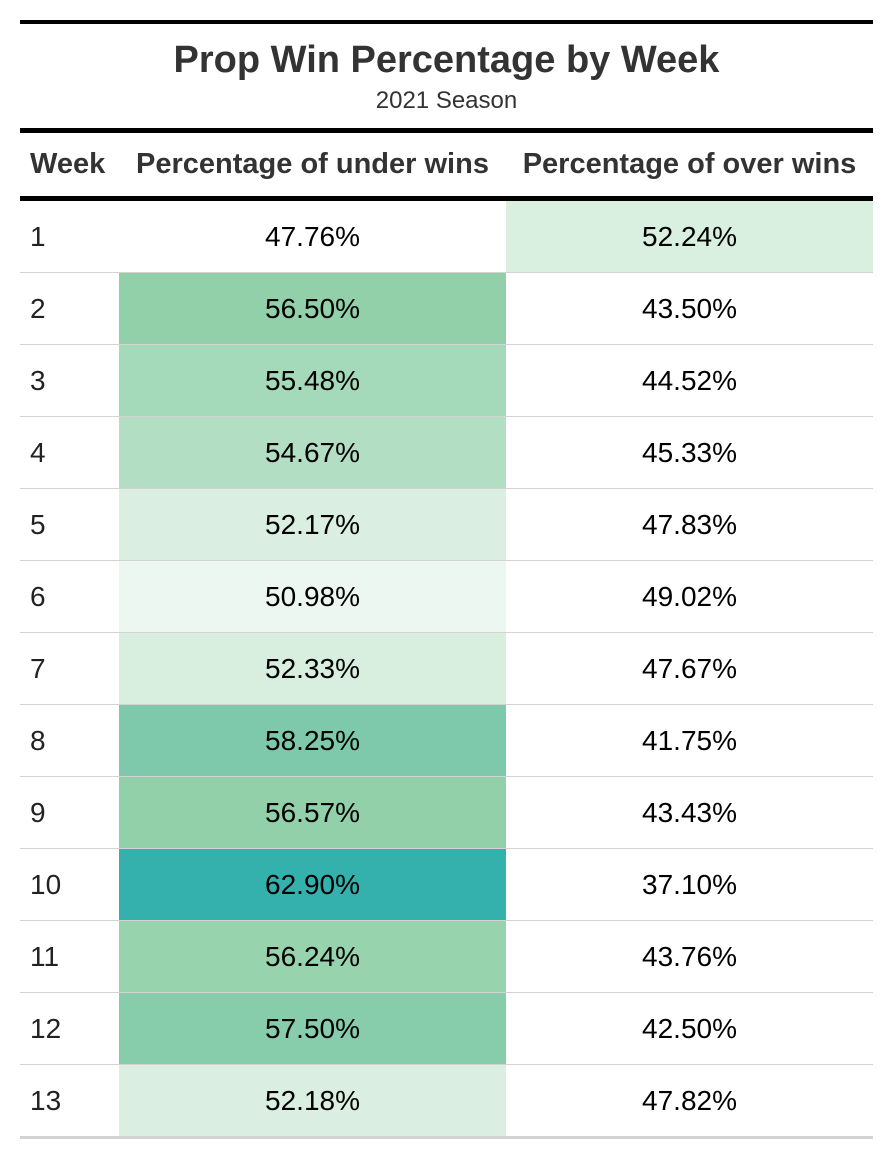 This screenshot has height=1165, width=893. What do you see at coordinates (312, 235) in the screenshot?
I see `under-cell: 47.76%` at bounding box center [312, 235].